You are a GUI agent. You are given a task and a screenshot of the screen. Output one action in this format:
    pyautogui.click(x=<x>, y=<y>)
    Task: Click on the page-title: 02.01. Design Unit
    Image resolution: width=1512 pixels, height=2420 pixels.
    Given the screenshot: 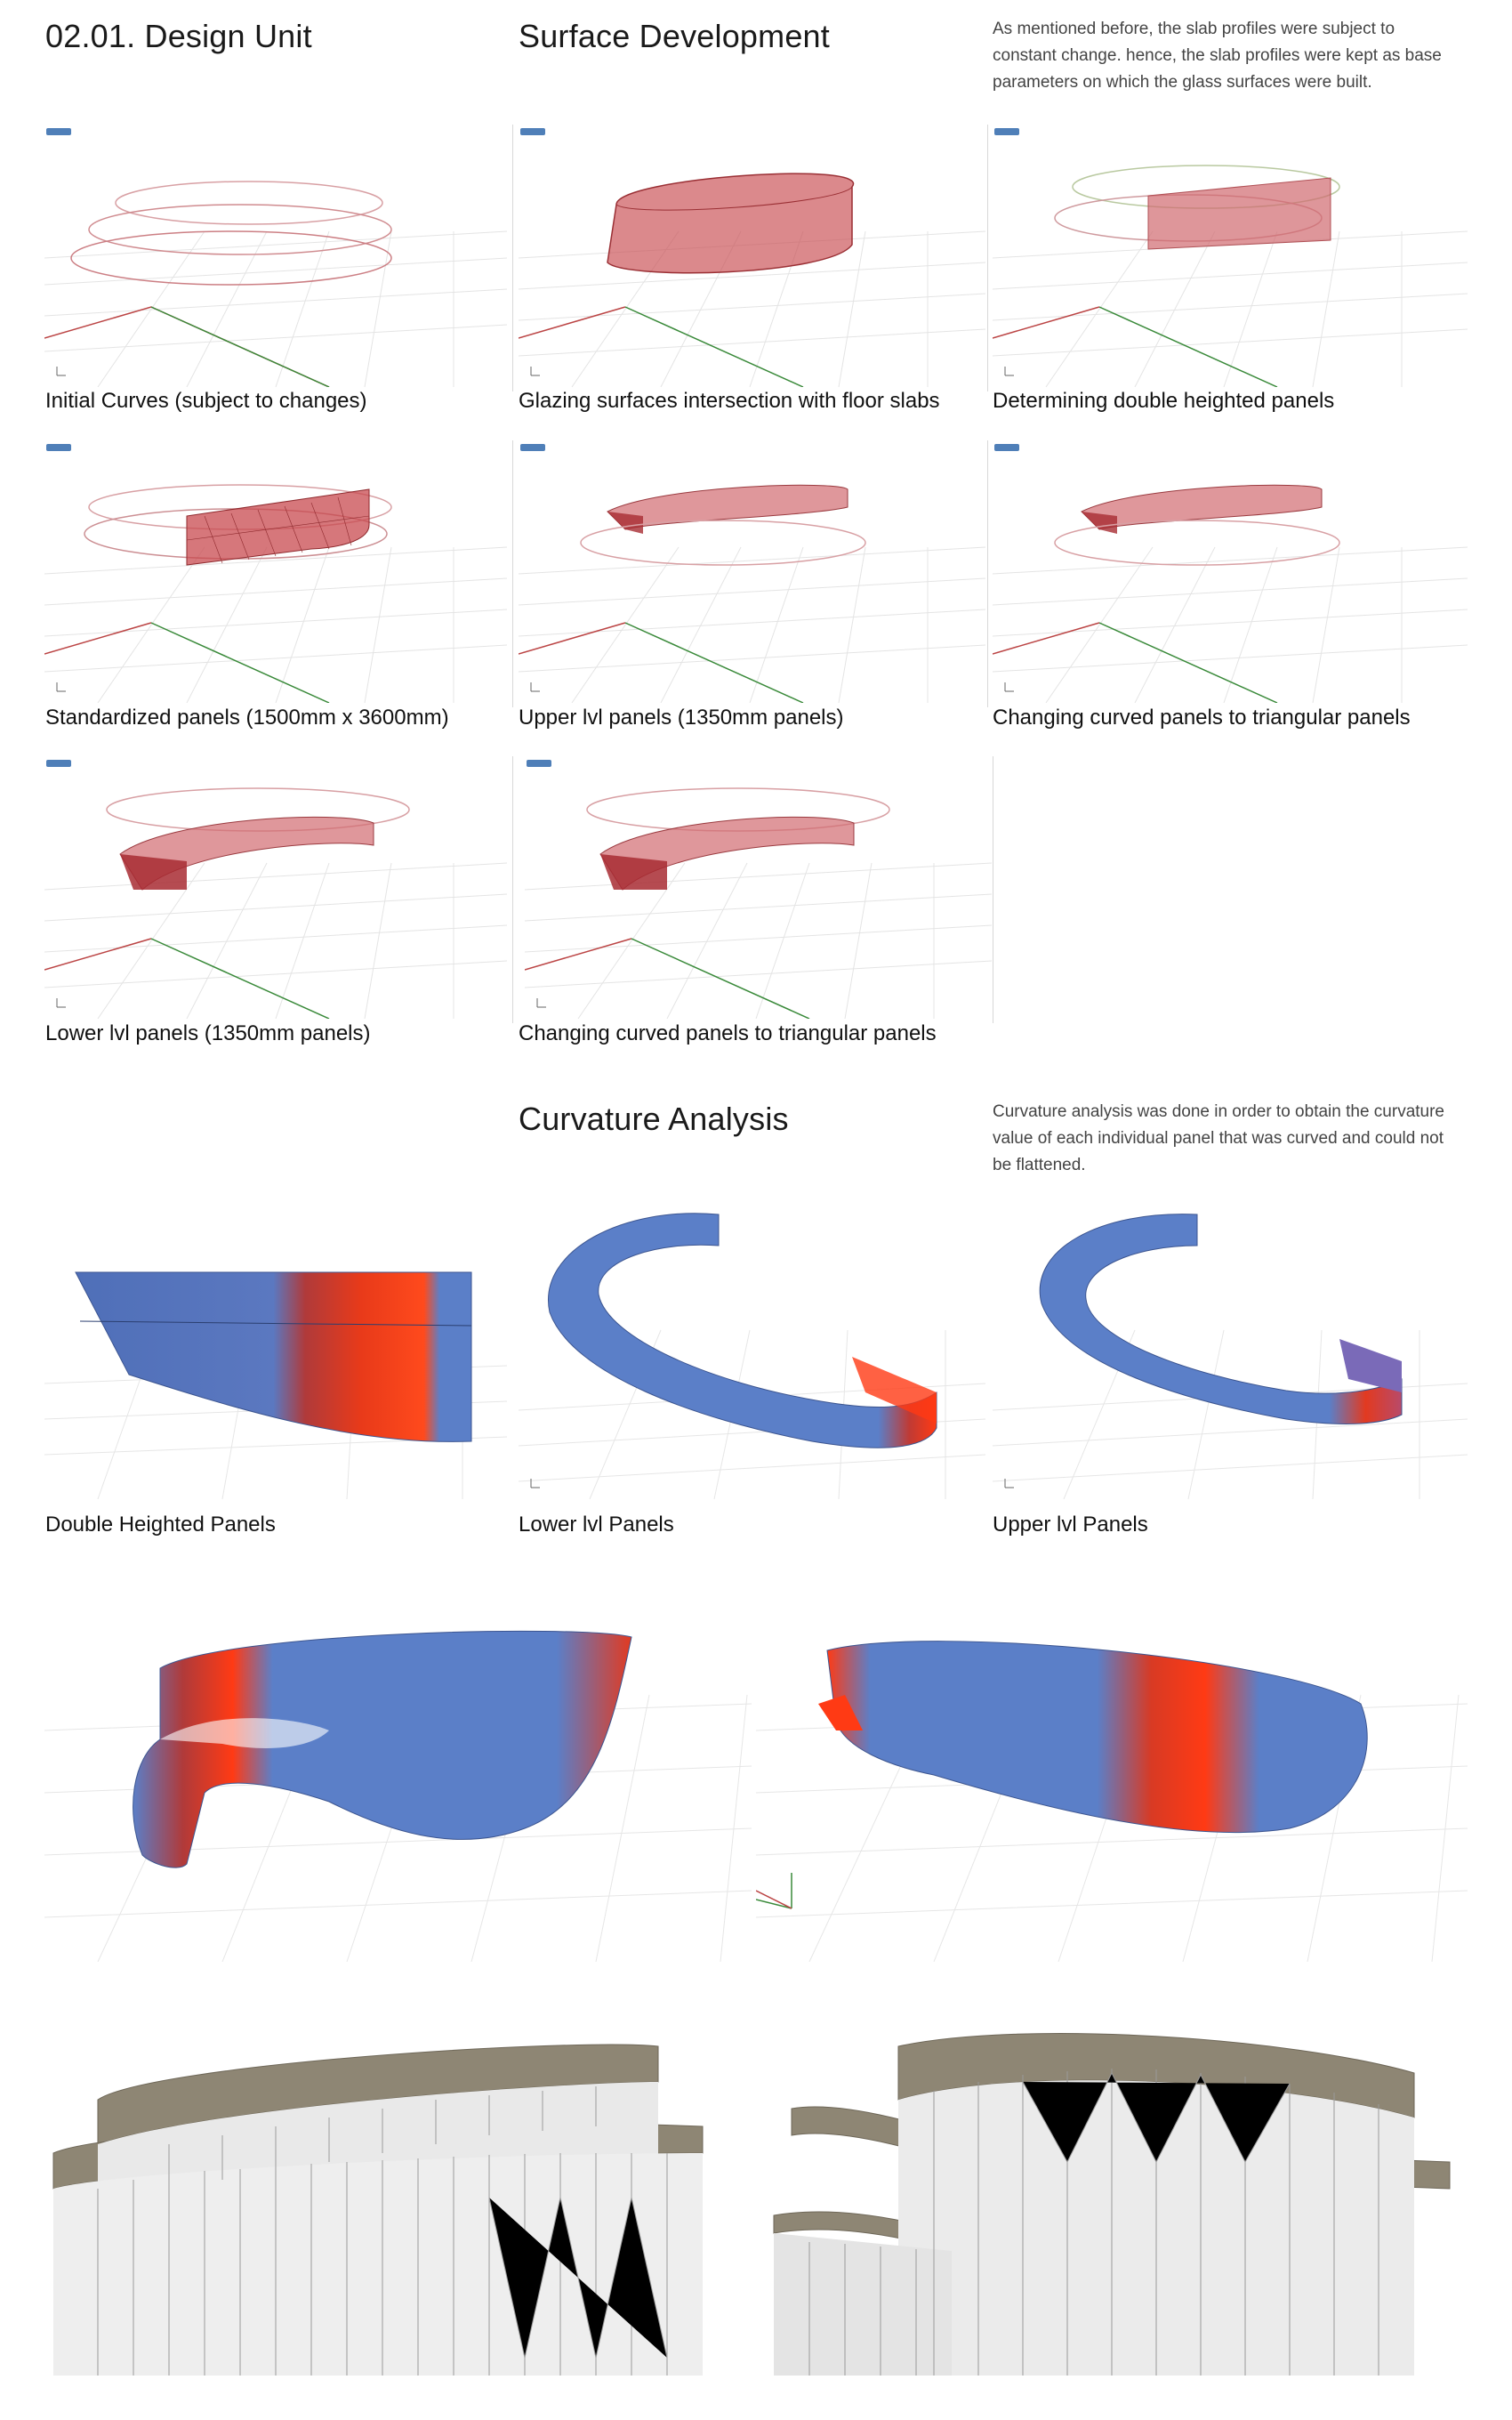 What is the action you would take?
    pyautogui.click(x=178, y=36)
    